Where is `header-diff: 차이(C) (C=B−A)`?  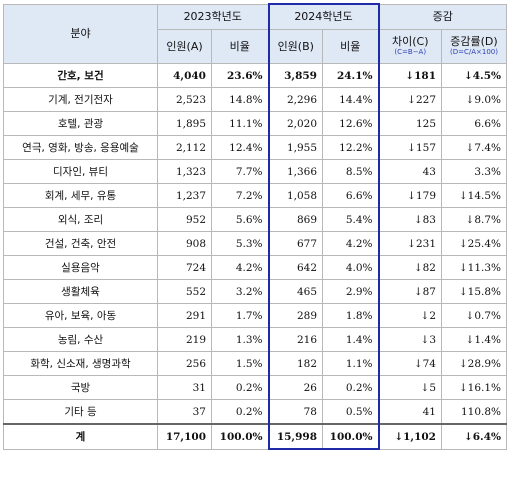 header-diff: 차이(C) (C=B−A) is located at coordinates (410, 46).